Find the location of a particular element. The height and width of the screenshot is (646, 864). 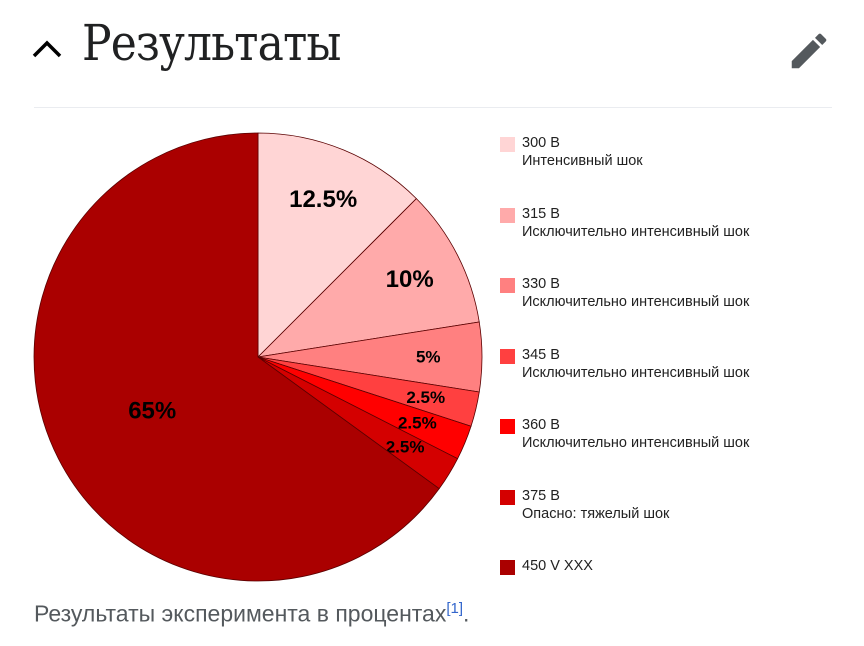

section-title: Результаты is located at coordinates (211, 43).